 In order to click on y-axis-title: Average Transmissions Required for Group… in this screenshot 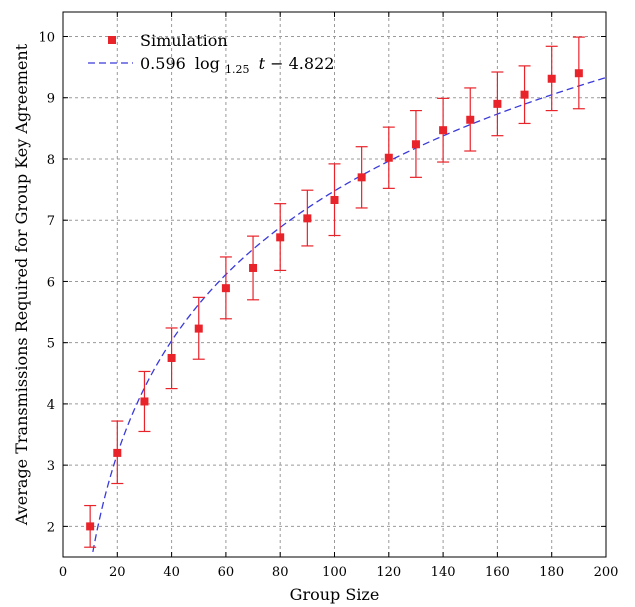, I will do `click(21, 284)`.